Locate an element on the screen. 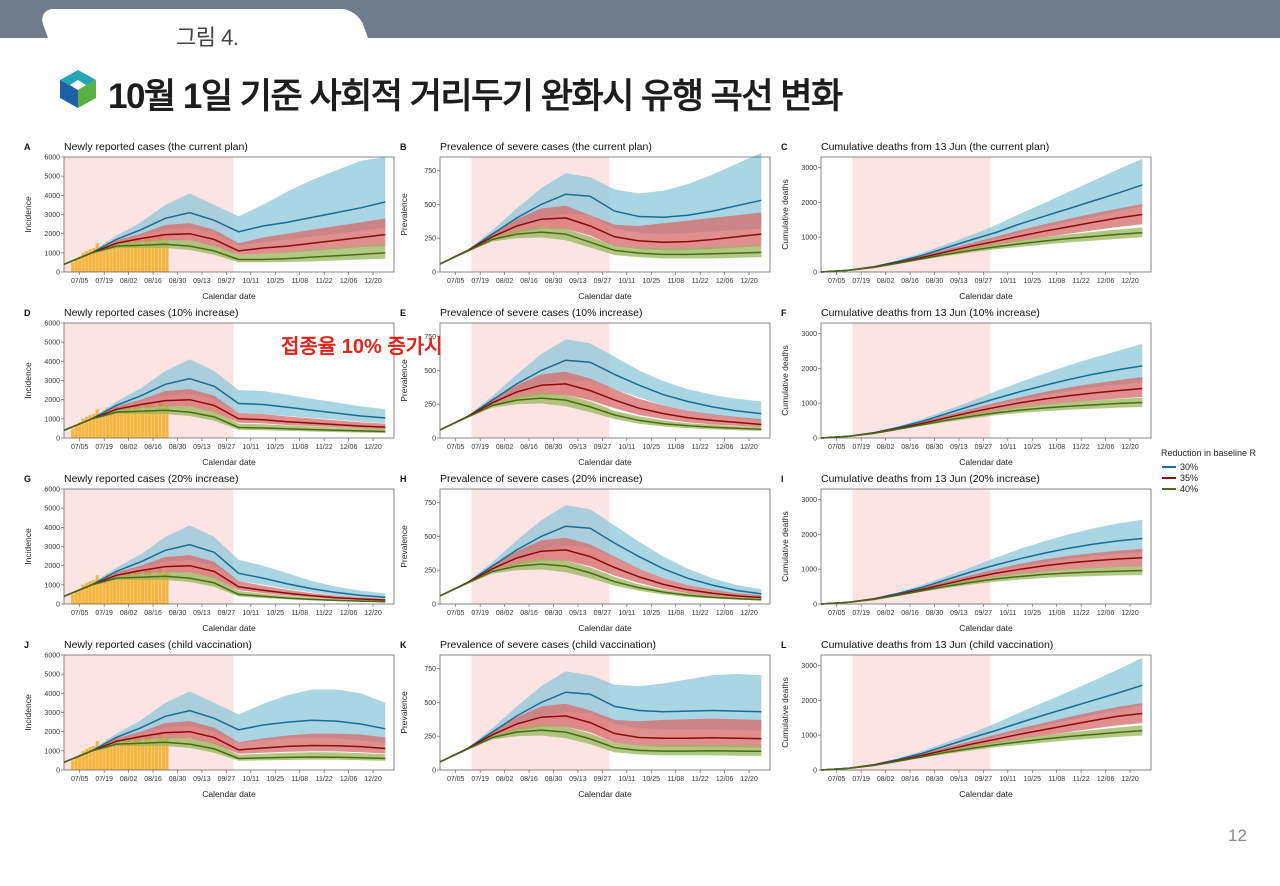  y-tick-250: 250 is located at coordinates (430, 405).